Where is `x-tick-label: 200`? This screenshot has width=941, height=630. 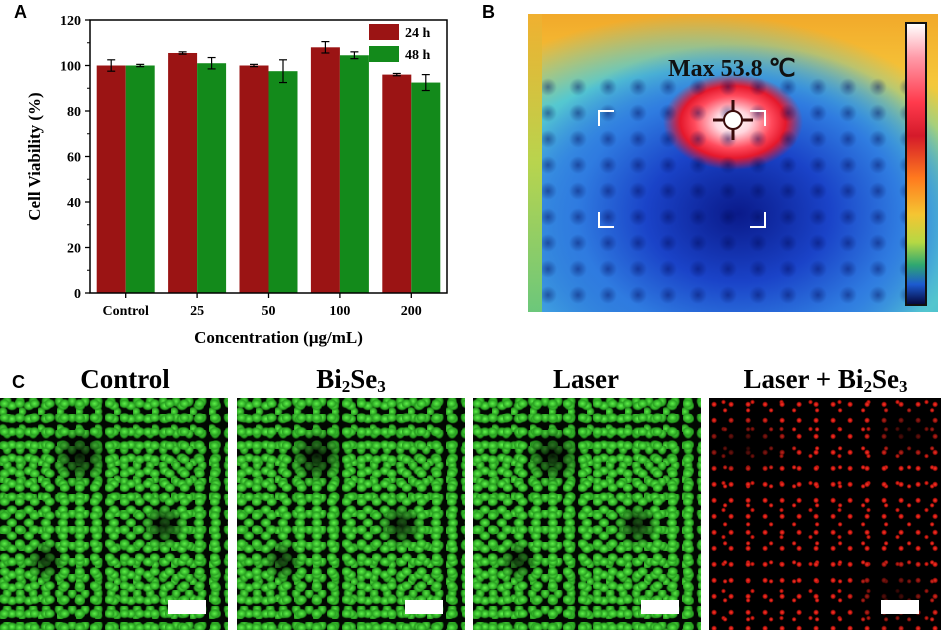
x-tick-label: 200 is located at coordinates (411, 311).